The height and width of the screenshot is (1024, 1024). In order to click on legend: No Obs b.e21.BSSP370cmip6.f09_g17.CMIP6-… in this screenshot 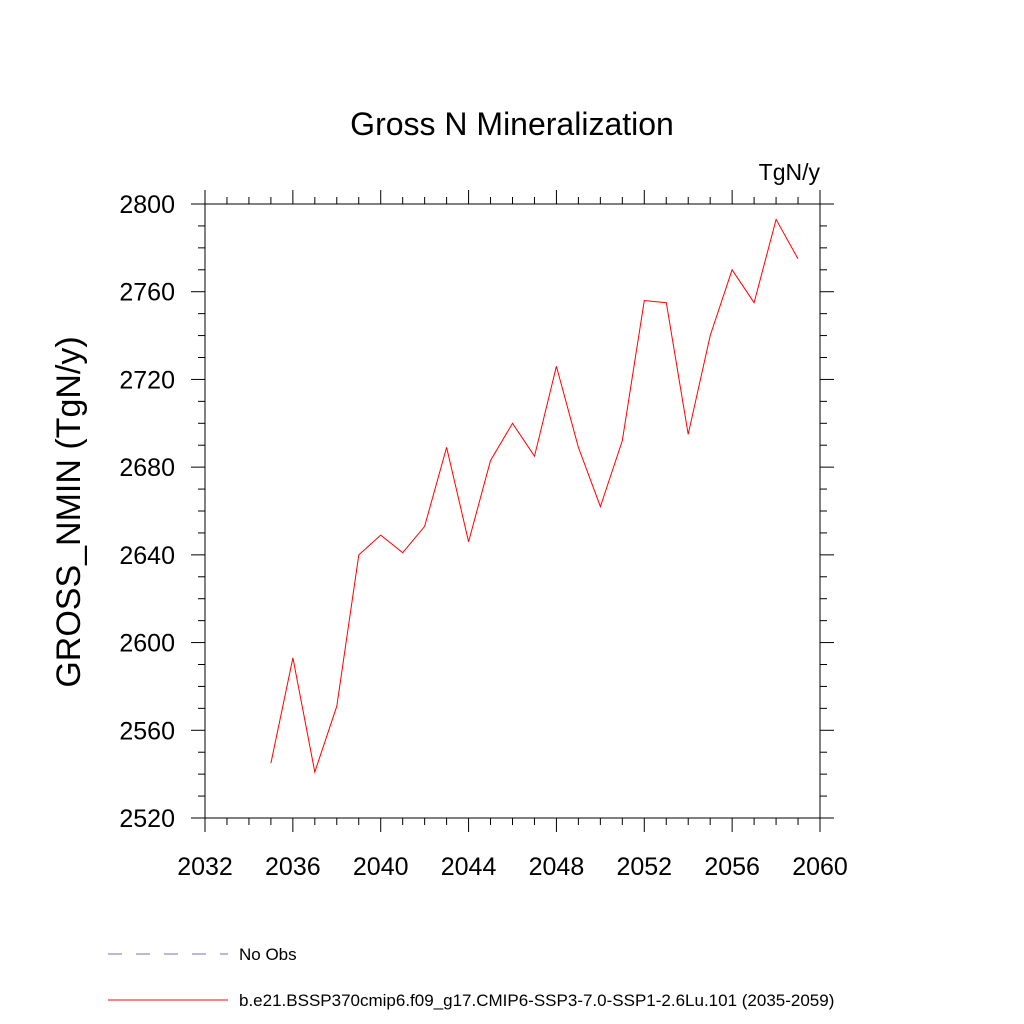, I will do `click(471, 977)`.